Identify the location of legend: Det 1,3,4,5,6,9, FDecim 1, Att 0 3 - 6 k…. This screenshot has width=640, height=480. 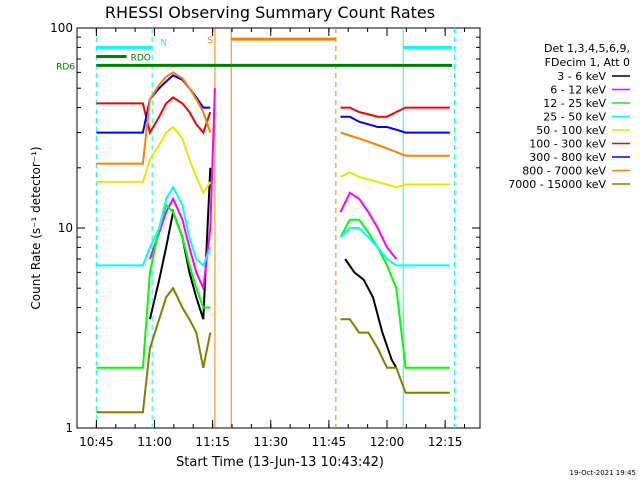
(569, 116).